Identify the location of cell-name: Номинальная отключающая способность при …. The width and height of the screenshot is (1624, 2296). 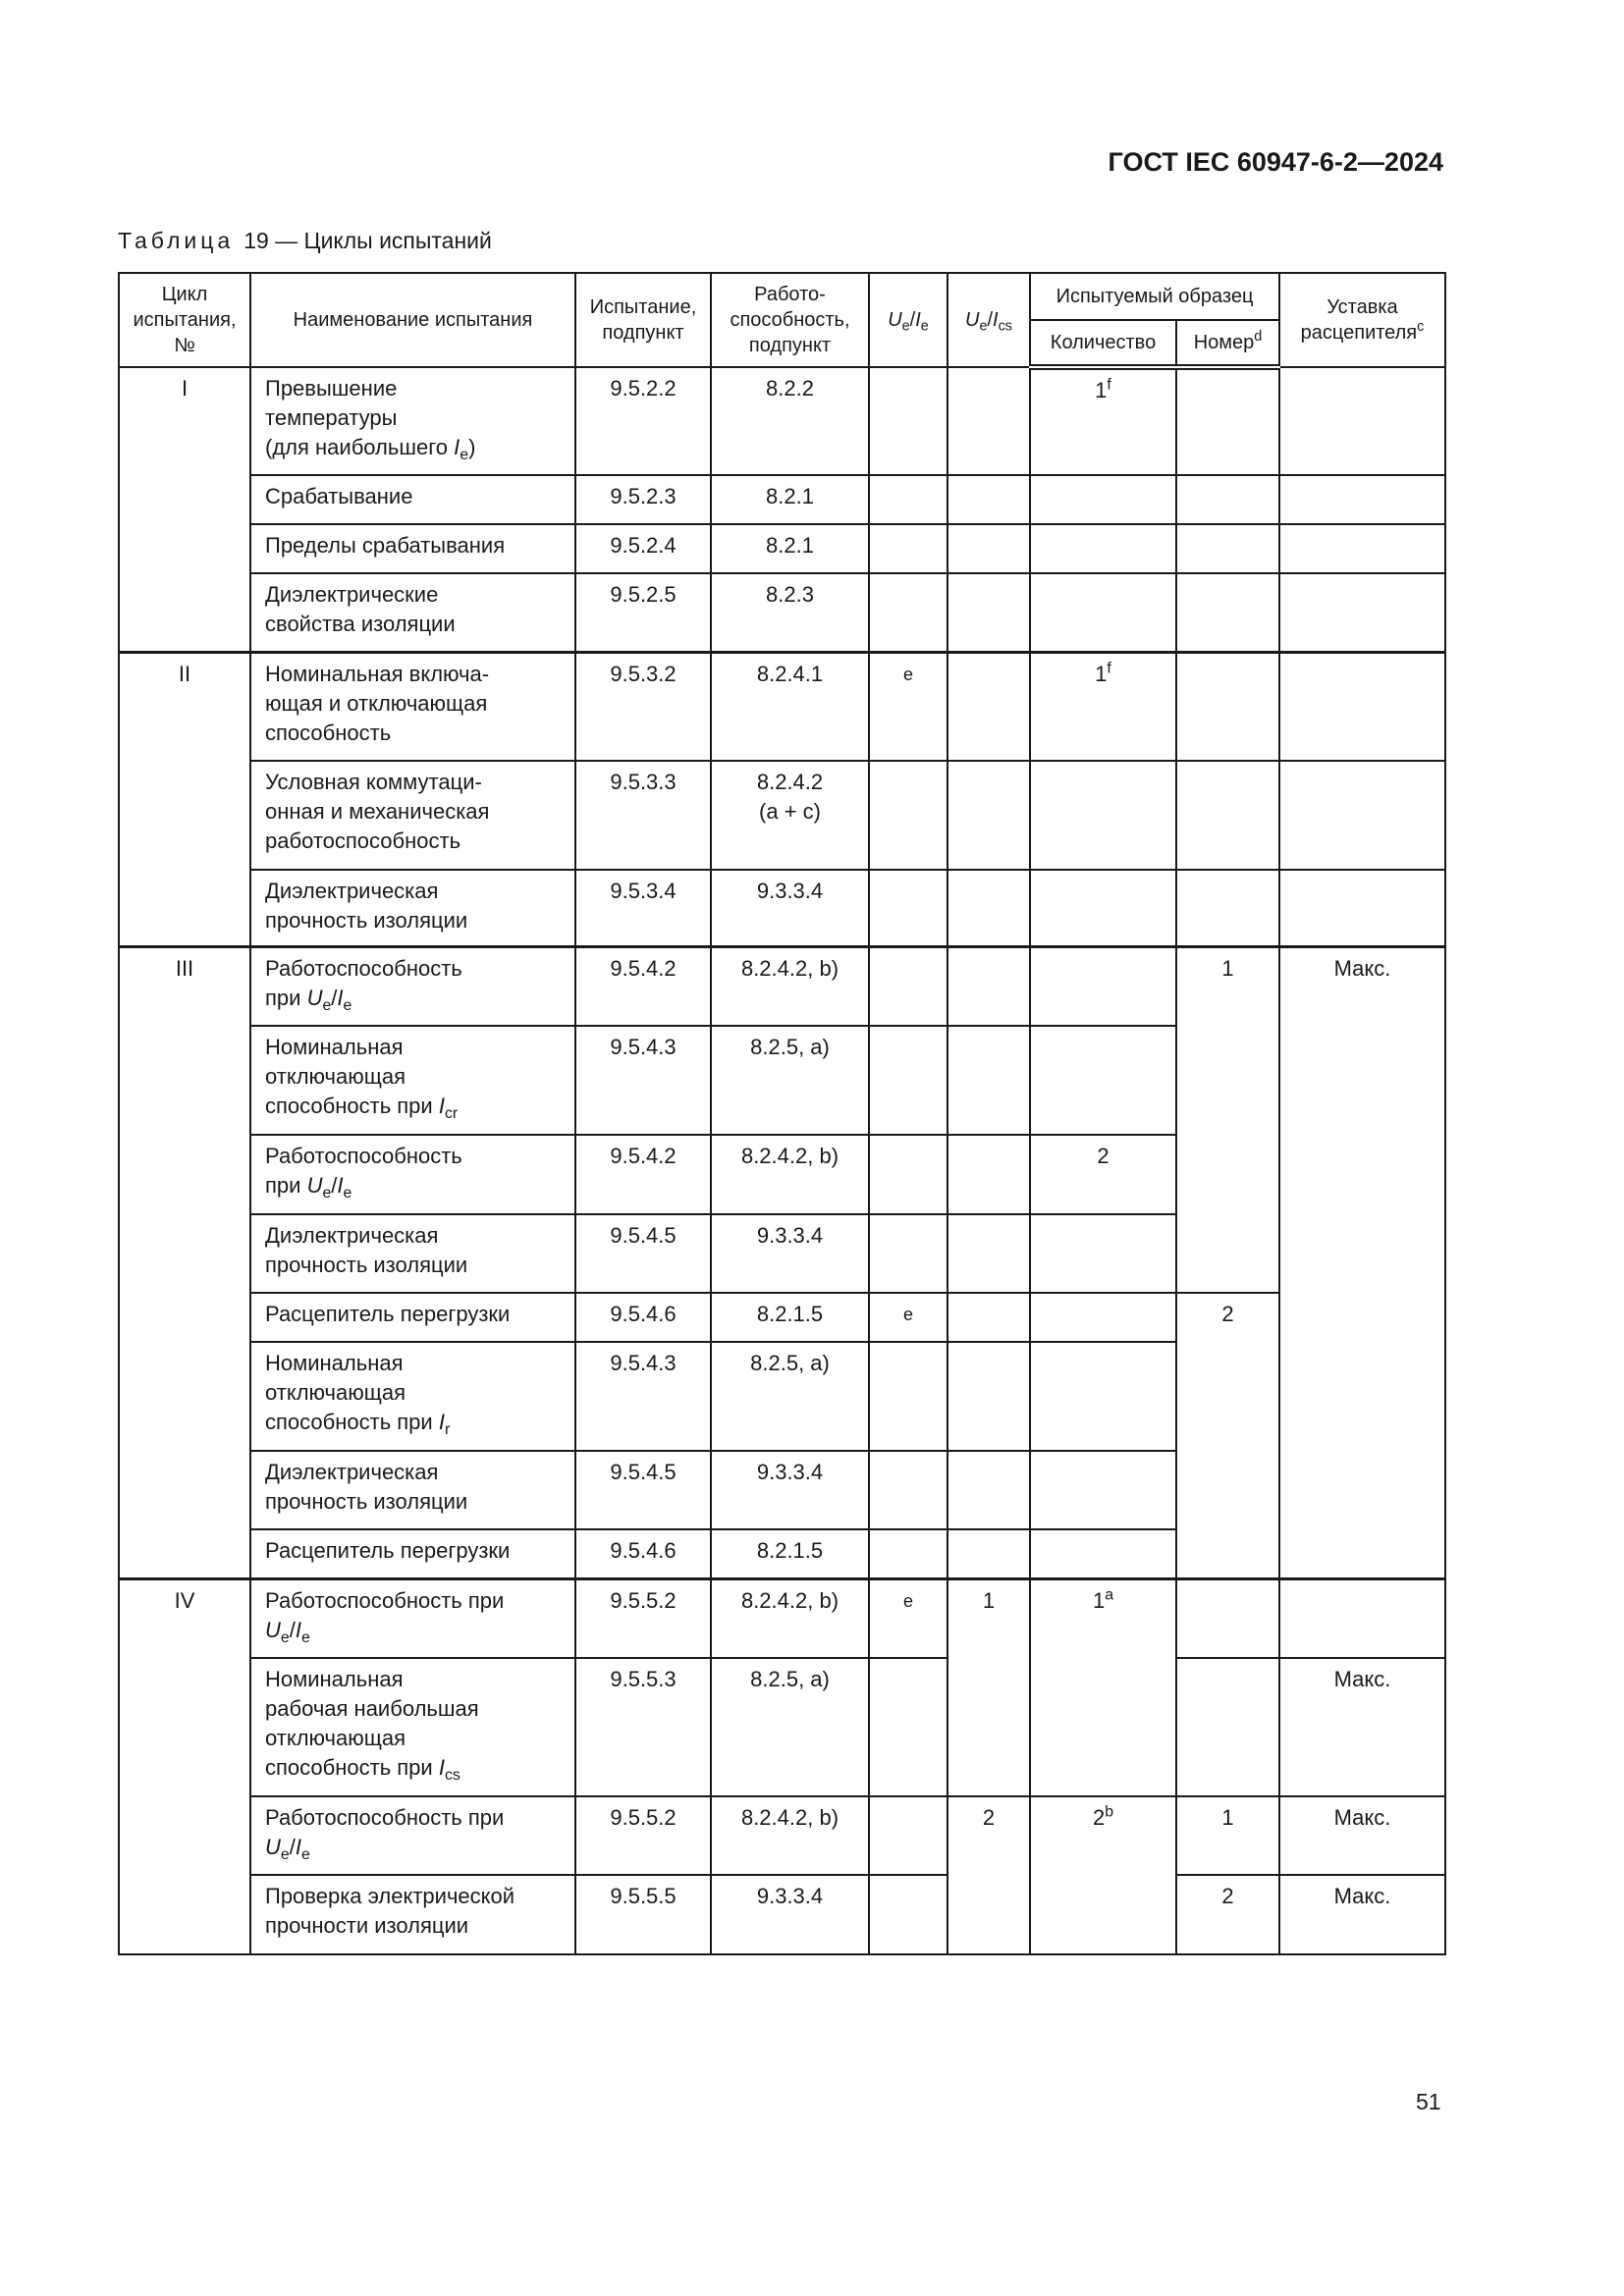
(412, 1080).